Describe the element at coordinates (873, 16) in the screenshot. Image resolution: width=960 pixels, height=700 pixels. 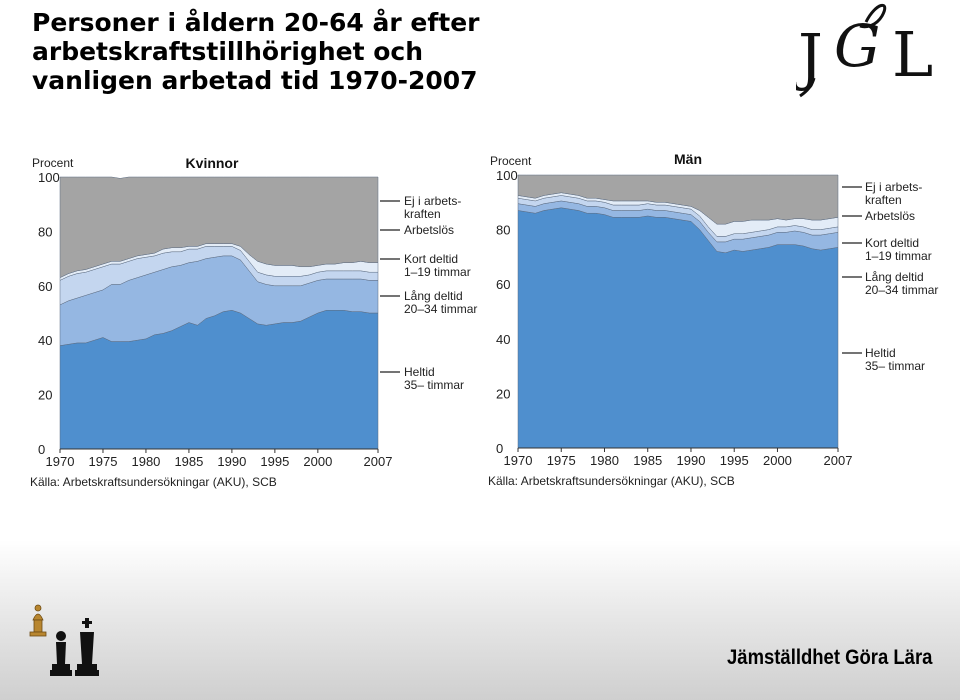
I see `jl-logo-swash` at that location.